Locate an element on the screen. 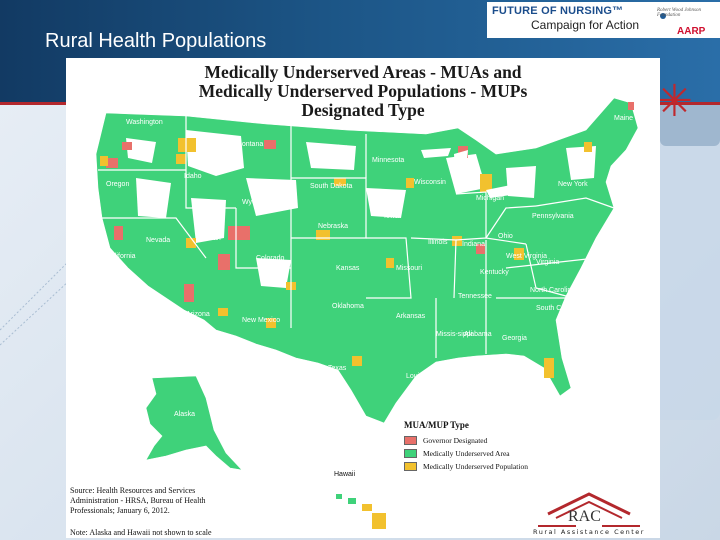 The height and width of the screenshot is (540, 720). state-label-texas: Texas is located at coordinates (337, 368).